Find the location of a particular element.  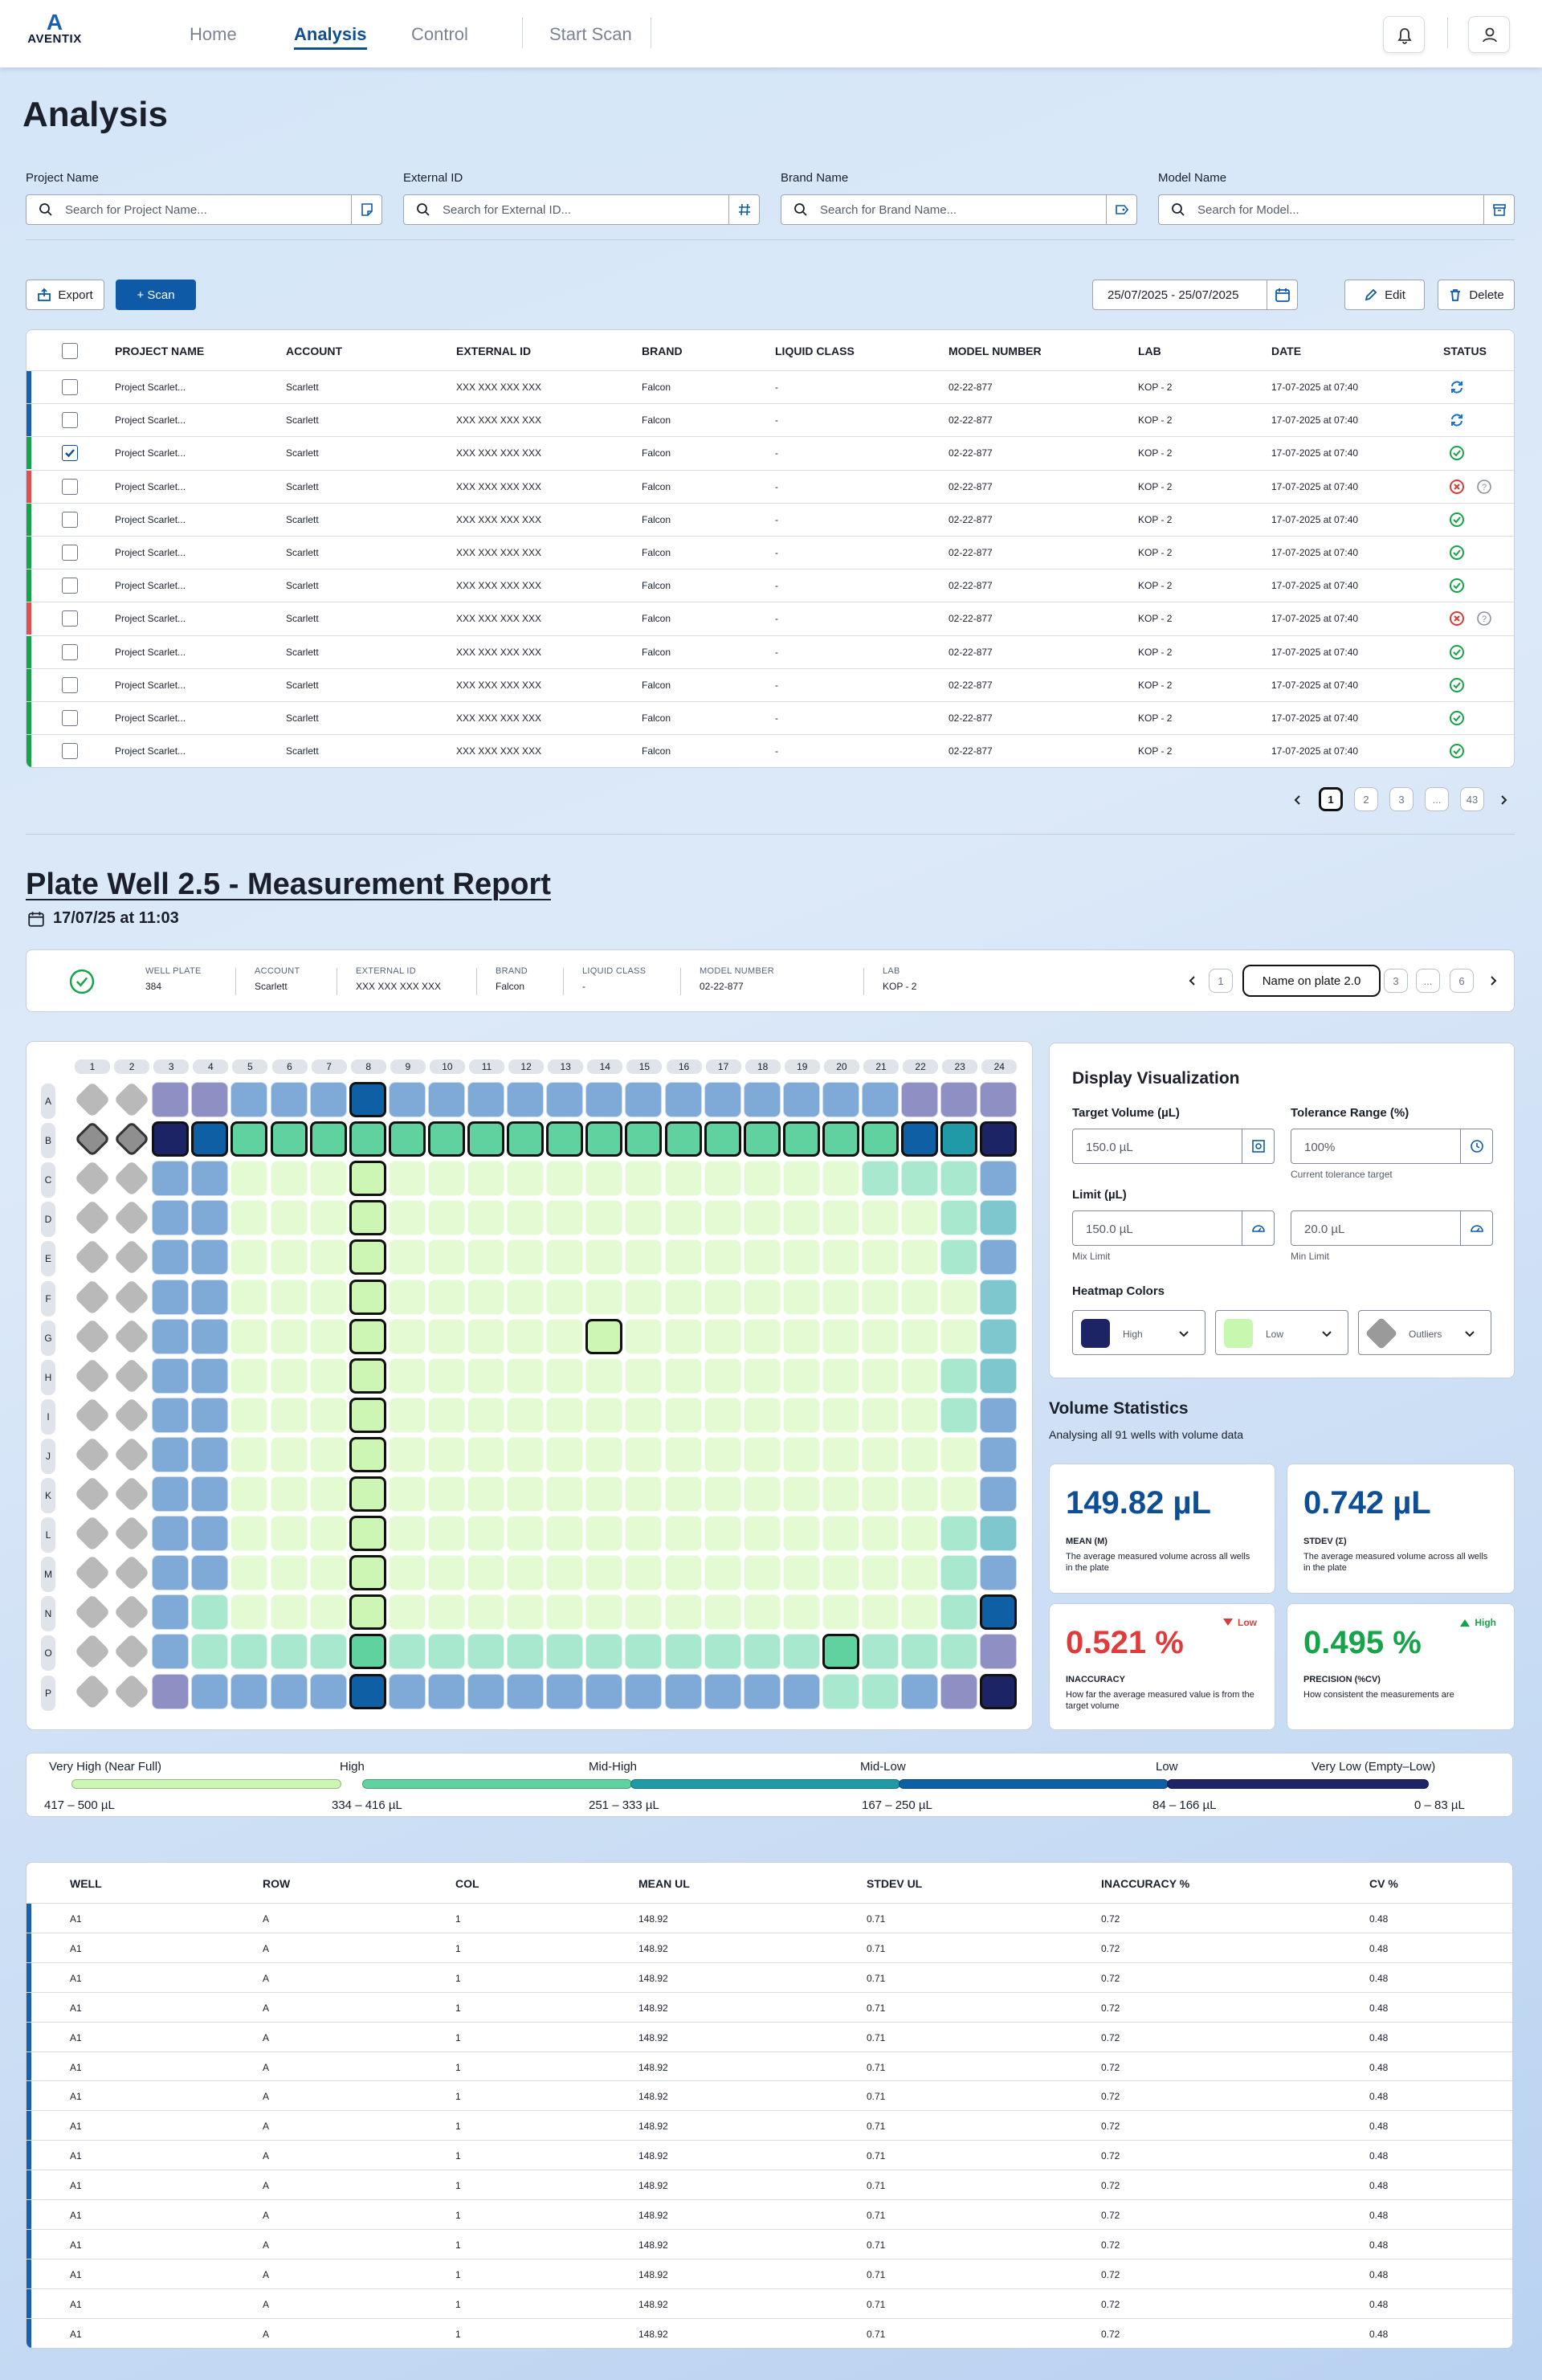

page-button: 1 is located at coordinates (1331, 799).